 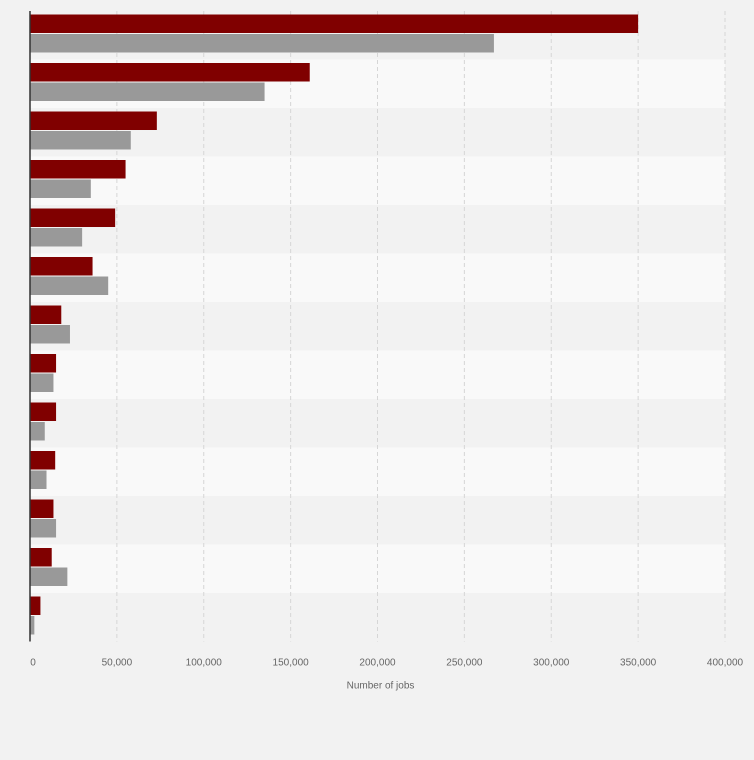 I want to click on x-tick-label: 250,000, so click(x=464, y=663).